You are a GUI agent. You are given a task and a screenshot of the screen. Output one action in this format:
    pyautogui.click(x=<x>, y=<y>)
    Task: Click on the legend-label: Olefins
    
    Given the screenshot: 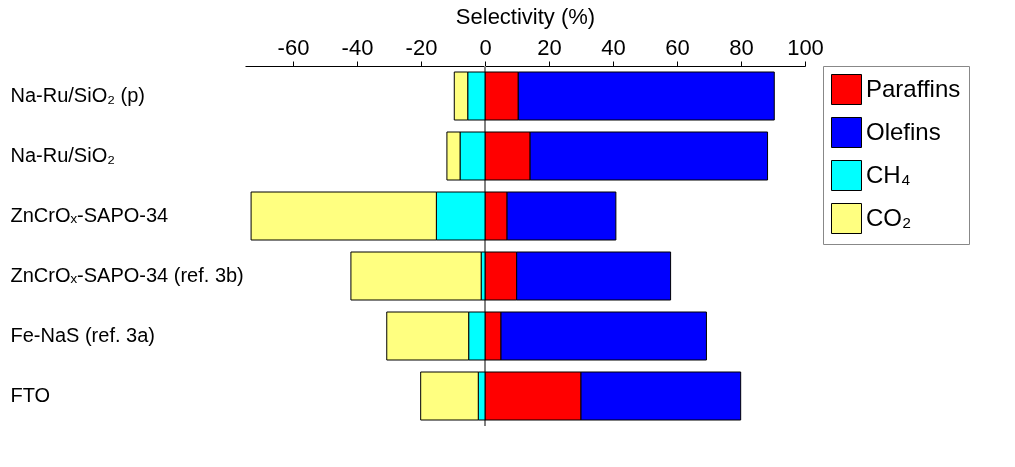 What is the action you would take?
    pyautogui.click(x=903, y=131)
    